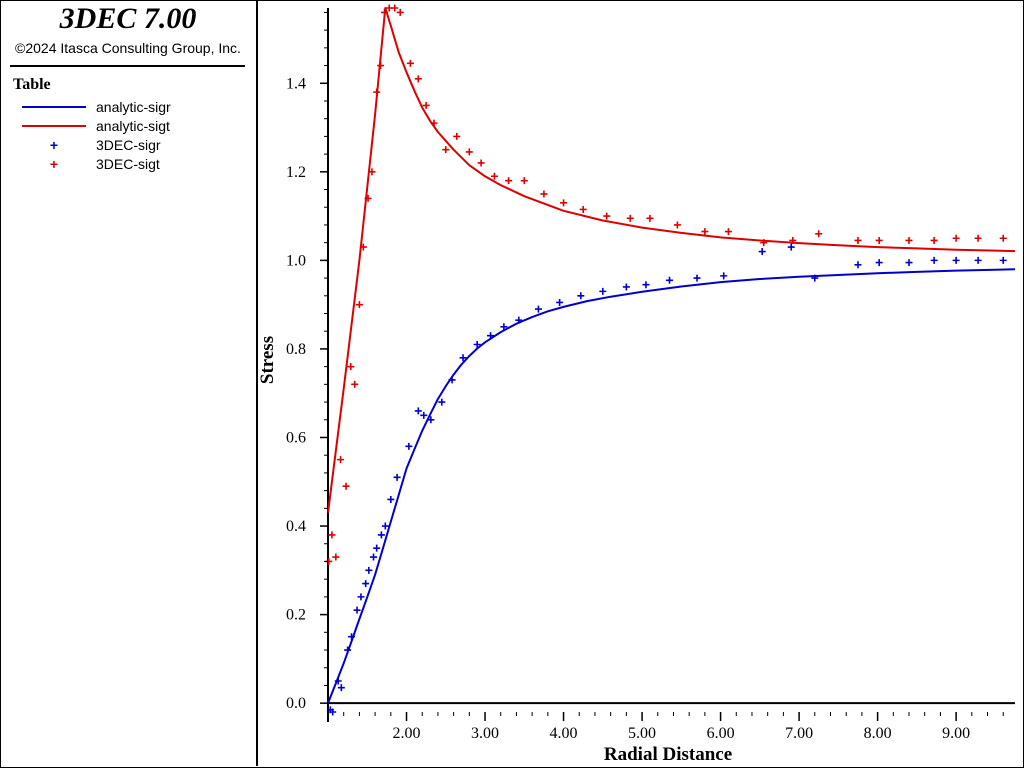 Image resolution: width=1024 pixels, height=768 pixels. Describe the element at coordinates (296, 615) in the screenshot. I see `y-tick-label: 0.2` at that location.